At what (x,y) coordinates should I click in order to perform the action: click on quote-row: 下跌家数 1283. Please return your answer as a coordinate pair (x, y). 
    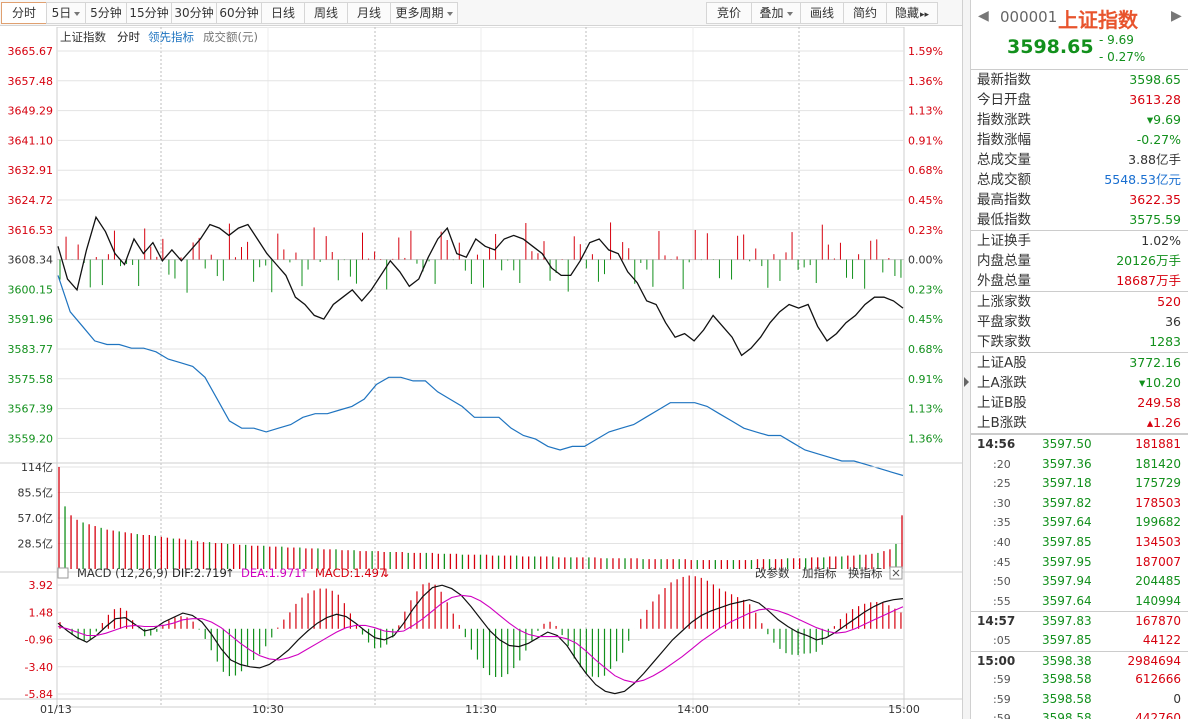
    Looking at the image, I should click on (1079, 342).